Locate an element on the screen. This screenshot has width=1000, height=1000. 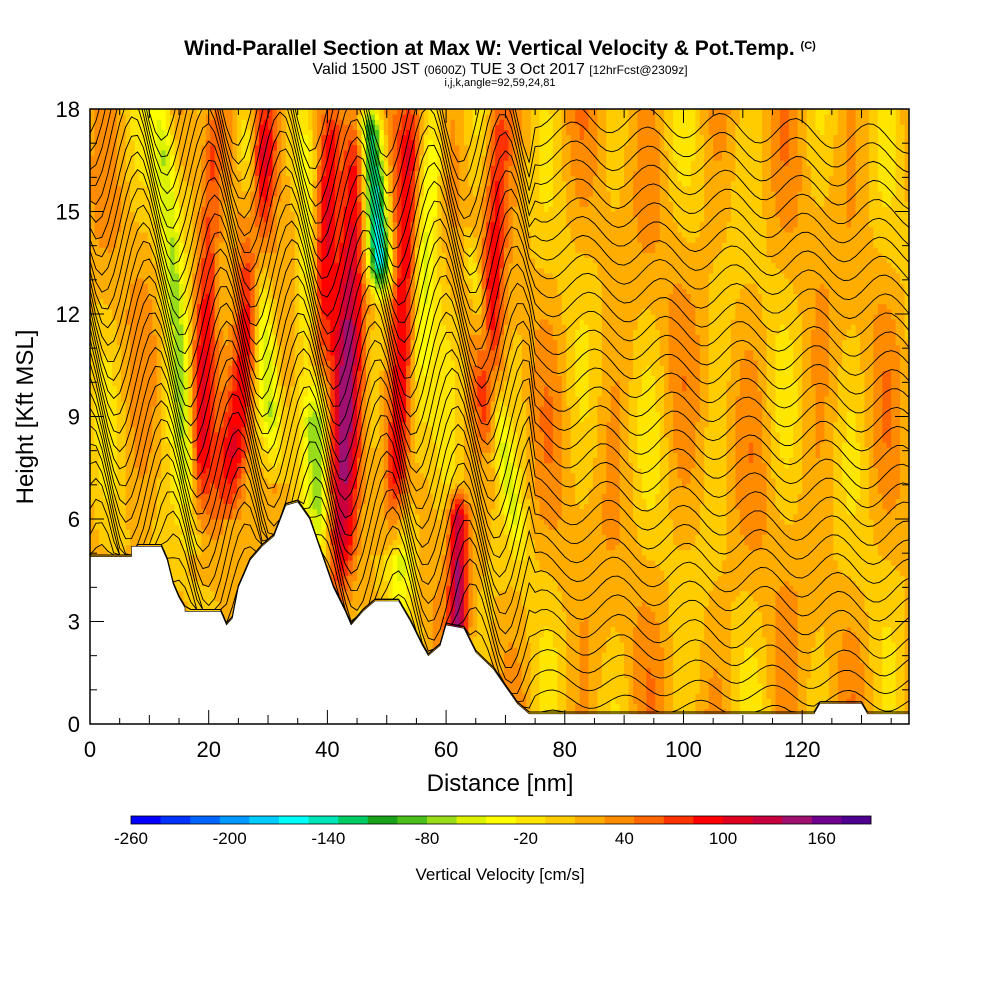
valid-time: Valid 1500 JST is located at coordinates (366, 69).